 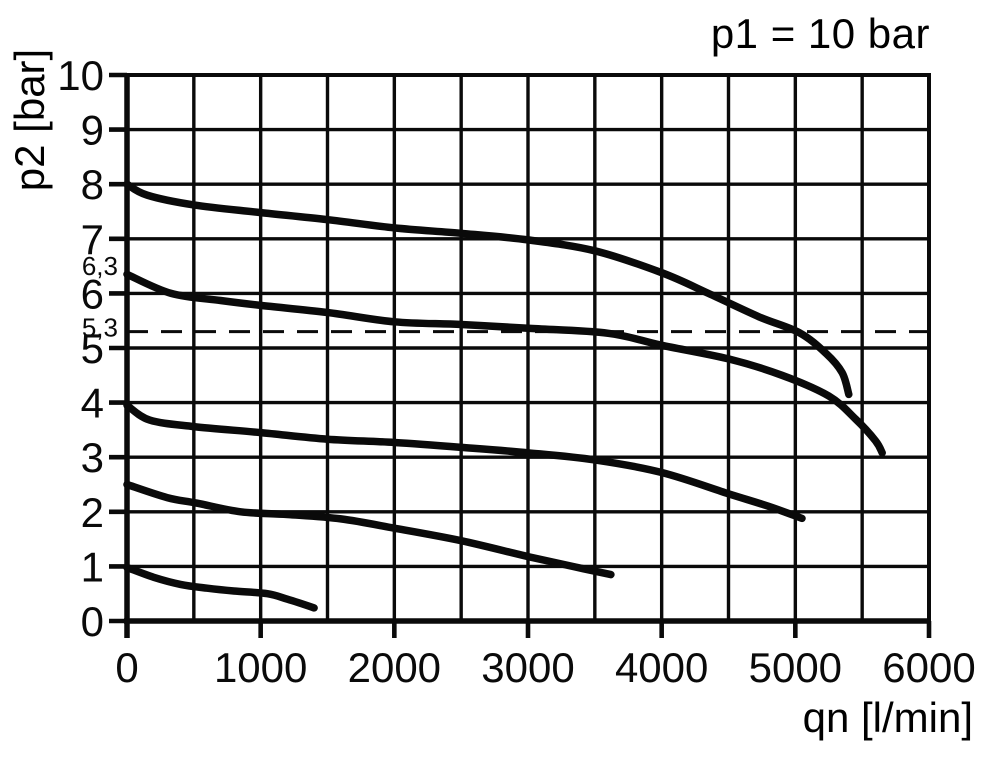 What do you see at coordinates (92, 457) in the screenshot?
I see `y-tick-label-3: 3` at bounding box center [92, 457].